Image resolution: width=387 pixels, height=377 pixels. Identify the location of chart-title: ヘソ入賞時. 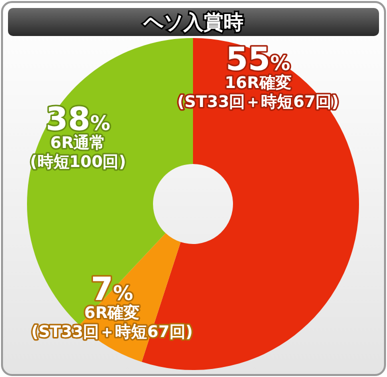
(193, 22).